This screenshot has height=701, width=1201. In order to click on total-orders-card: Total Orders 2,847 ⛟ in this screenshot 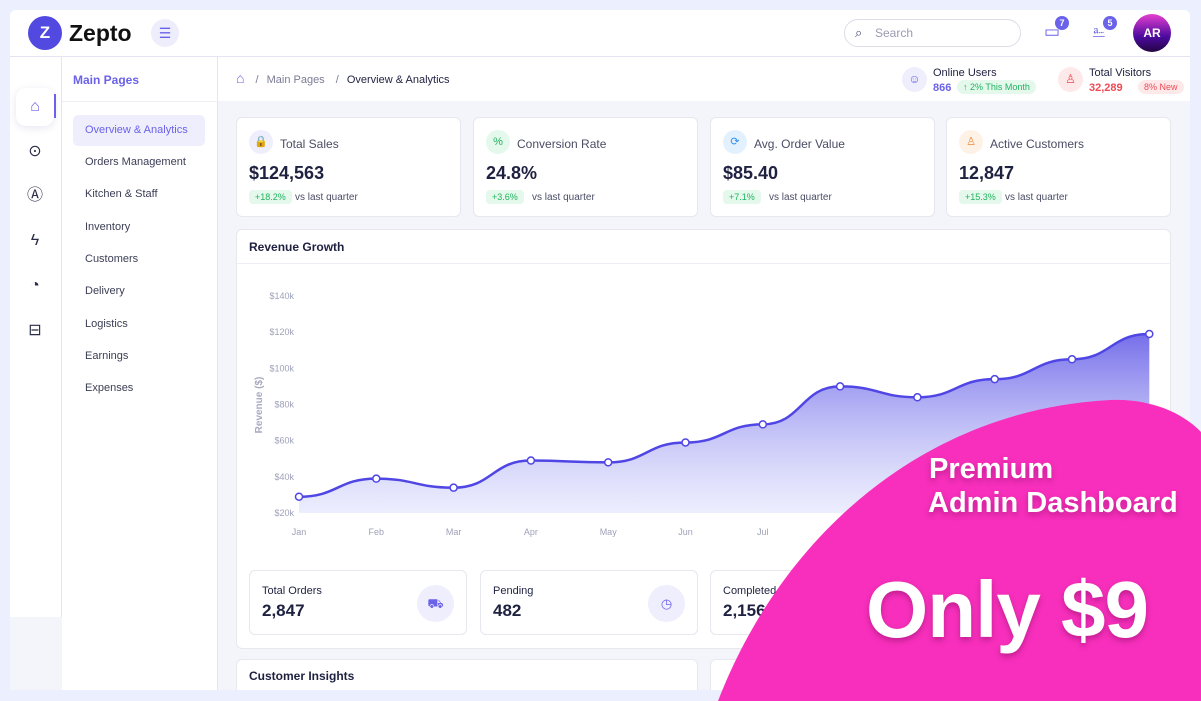, I will do `click(358, 602)`.